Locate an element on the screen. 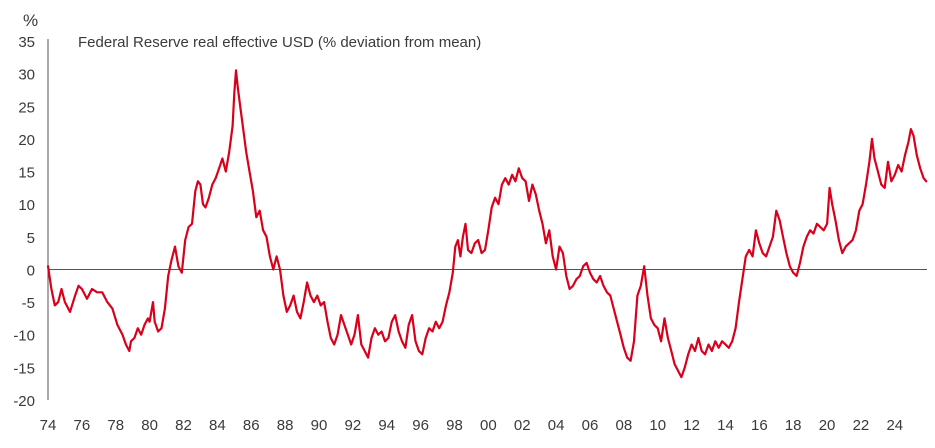 The width and height of the screenshot is (935, 448). y-tick-label: 5 is located at coordinates (31, 238).